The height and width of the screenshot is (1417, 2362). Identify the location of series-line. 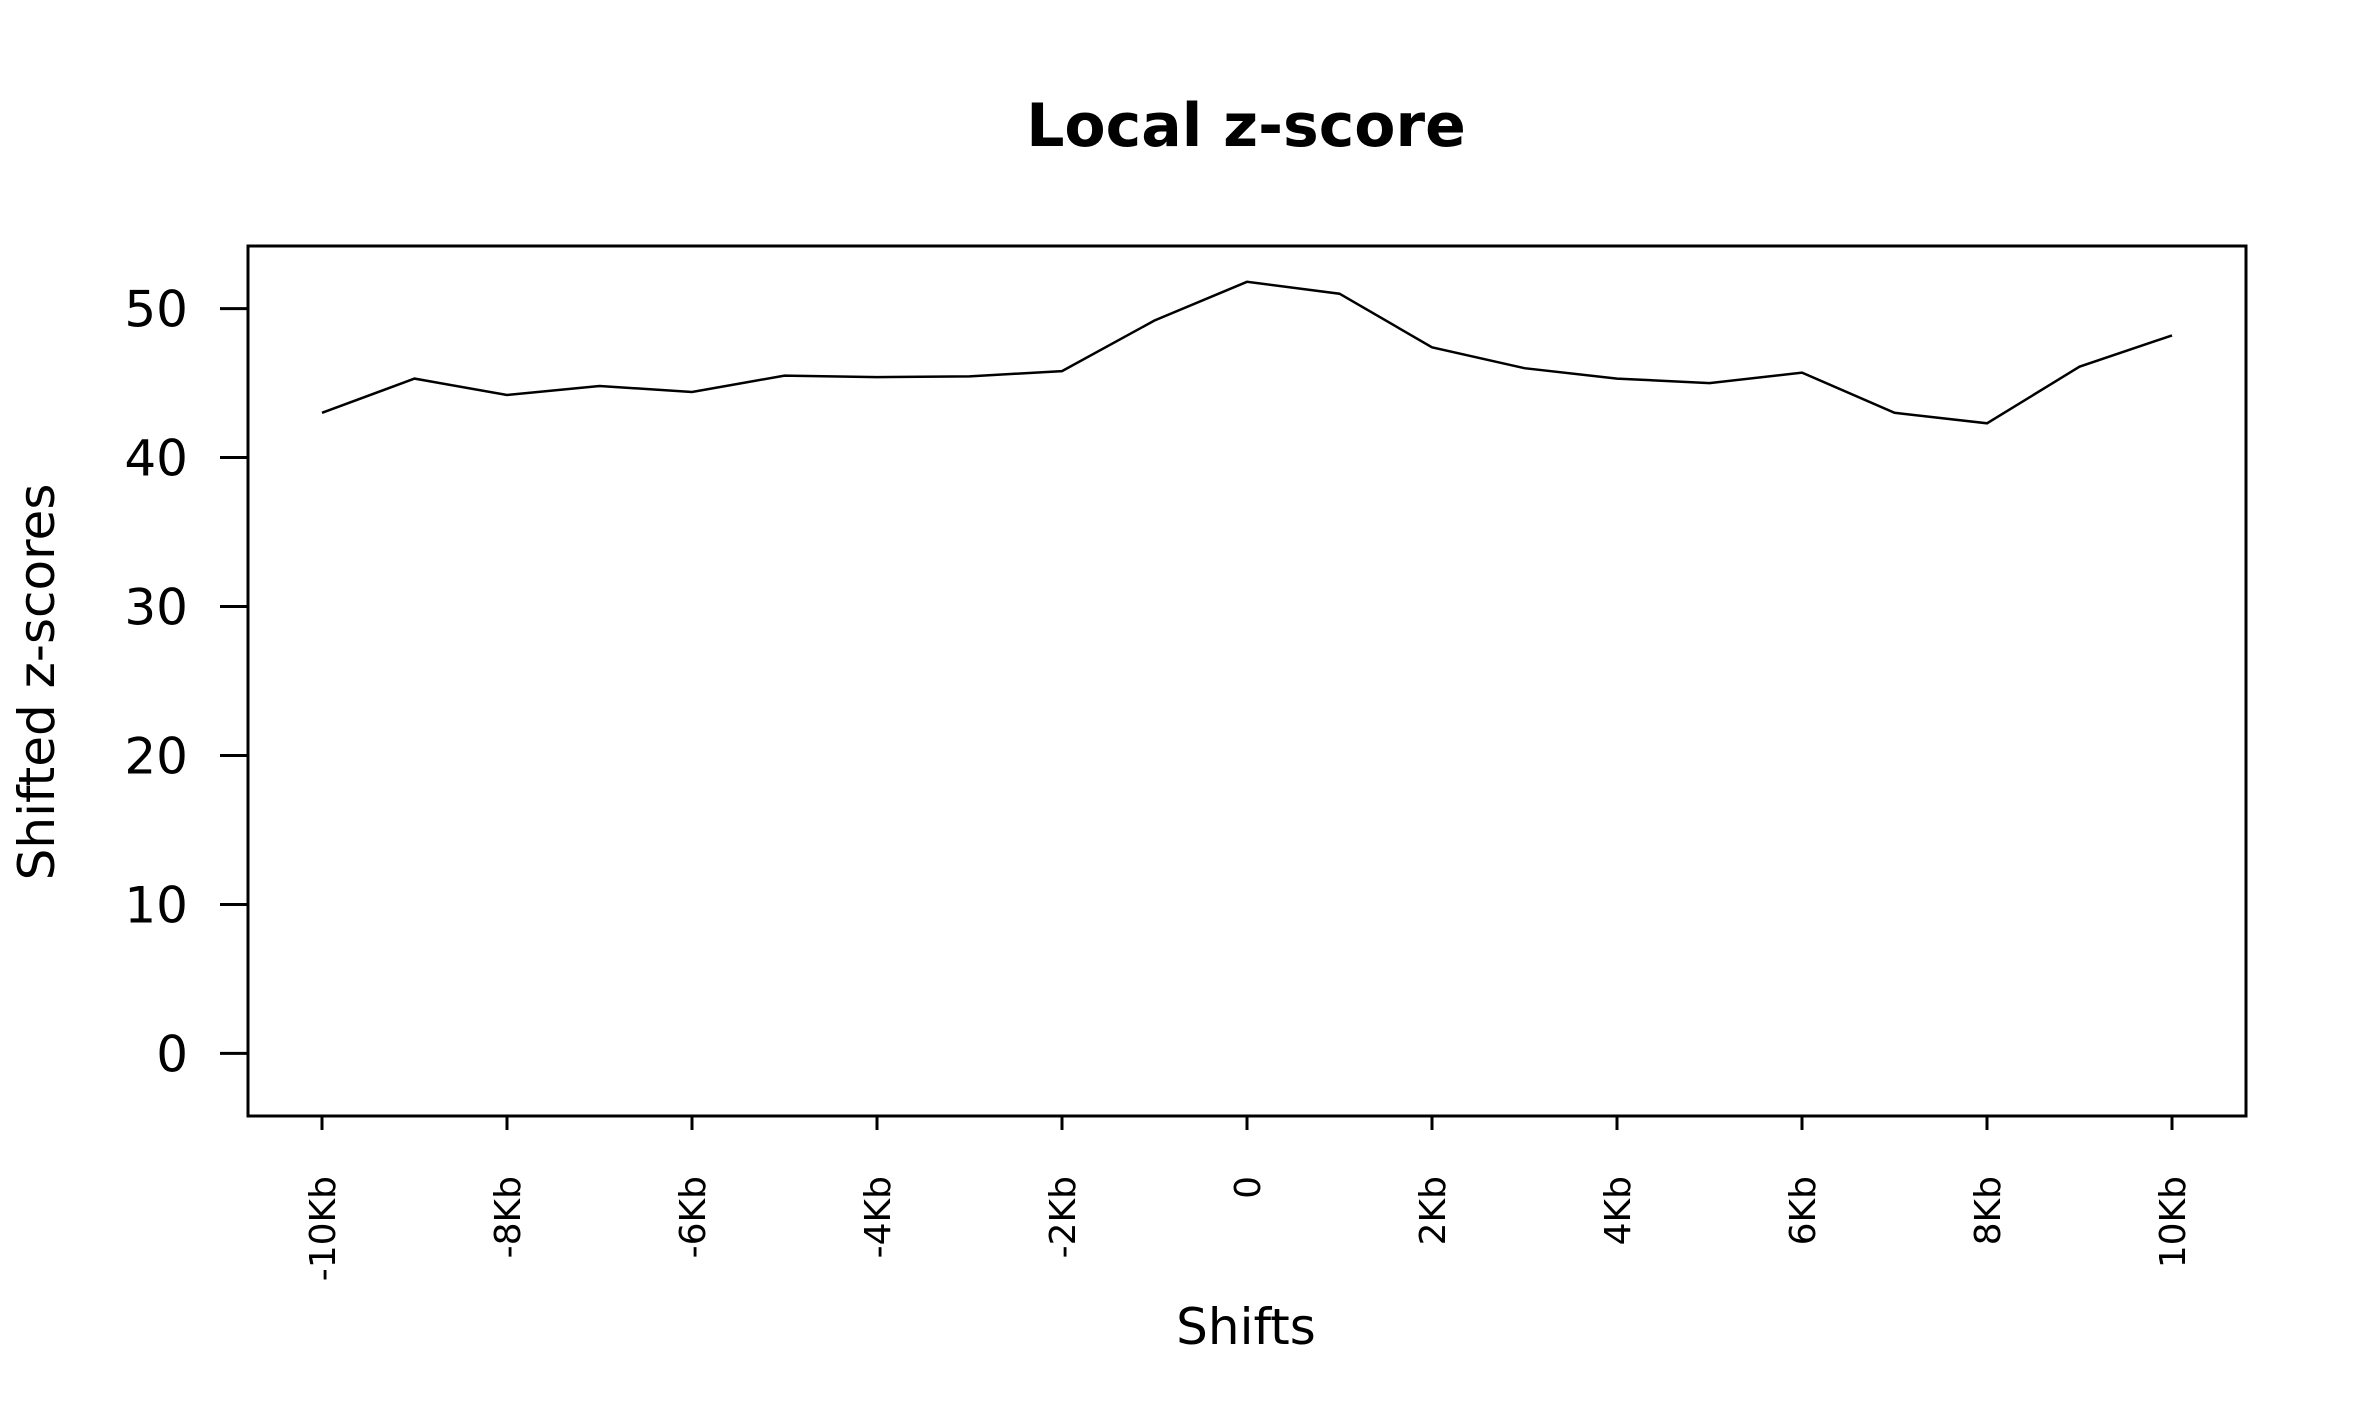
(1247, 352).